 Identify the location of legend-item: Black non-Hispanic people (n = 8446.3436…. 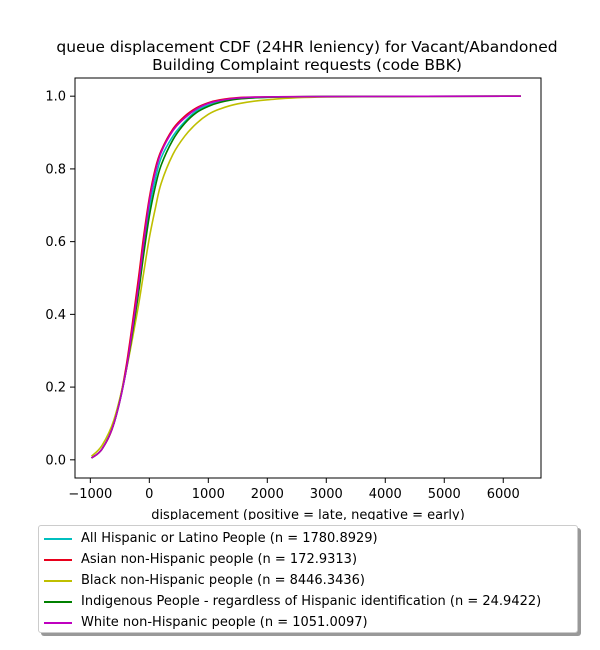
(308, 580).